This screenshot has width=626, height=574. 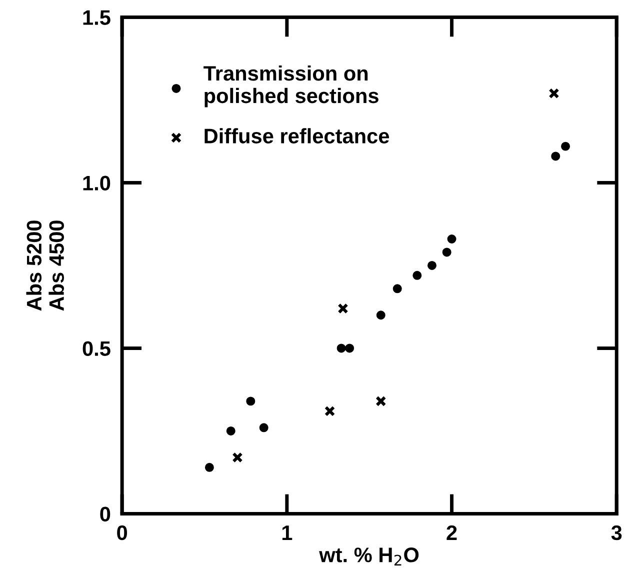 What do you see at coordinates (96, 17) in the screenshot?
I see `y-tick-label: 1.5` at bounding box center [96, 17].